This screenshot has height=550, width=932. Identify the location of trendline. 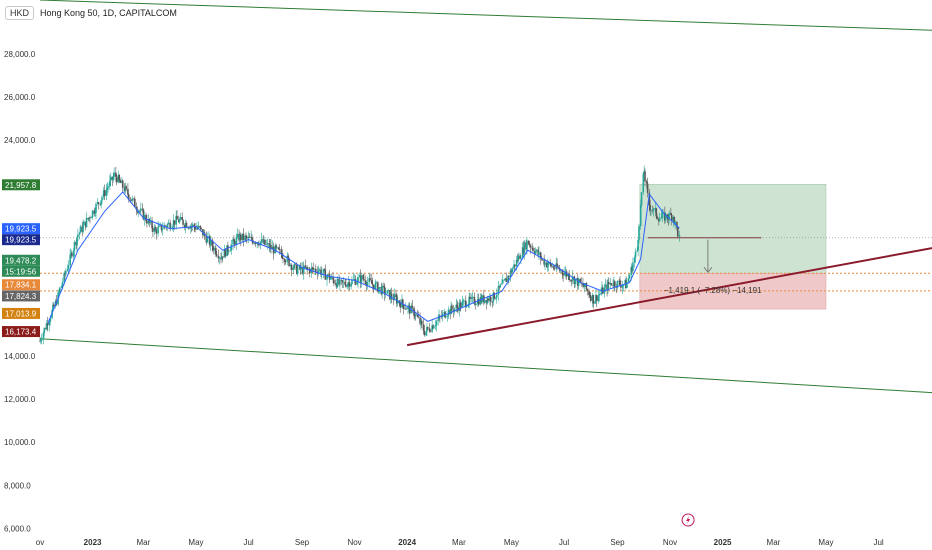
(669, 297).